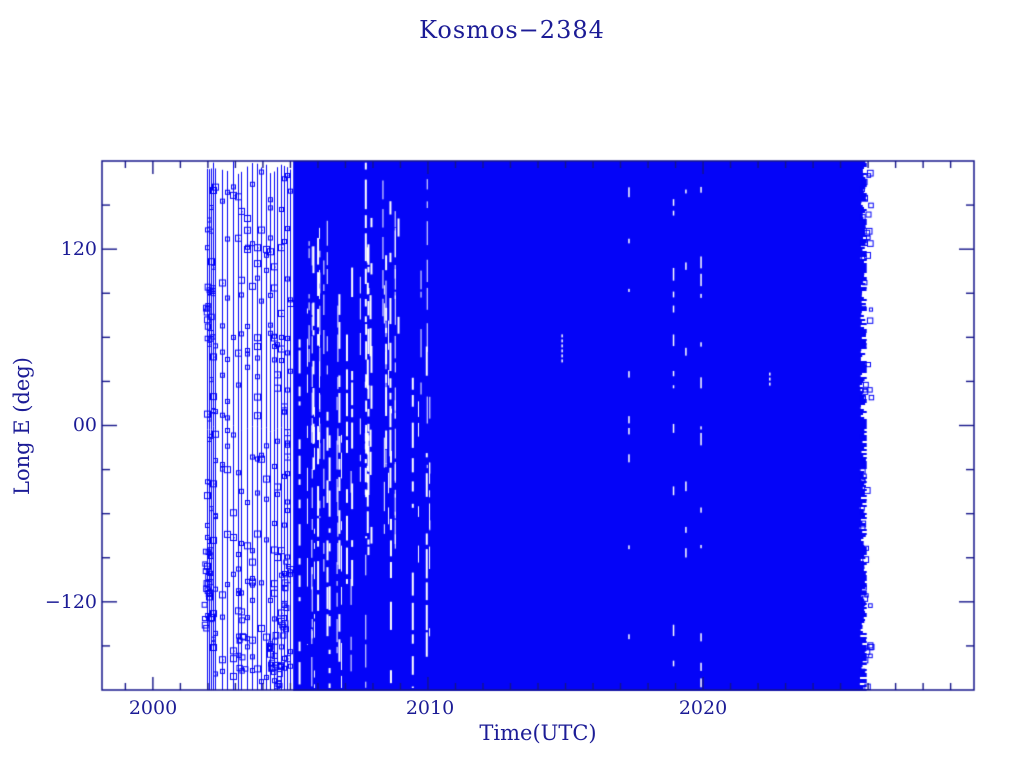 Image resolution: width=1024 pixels, height=768 pixels. What do you see at coordinates (70, 602) in the screenshot?
I see `y-tick-label-neg120: −120` at bounding box center [70, 602].